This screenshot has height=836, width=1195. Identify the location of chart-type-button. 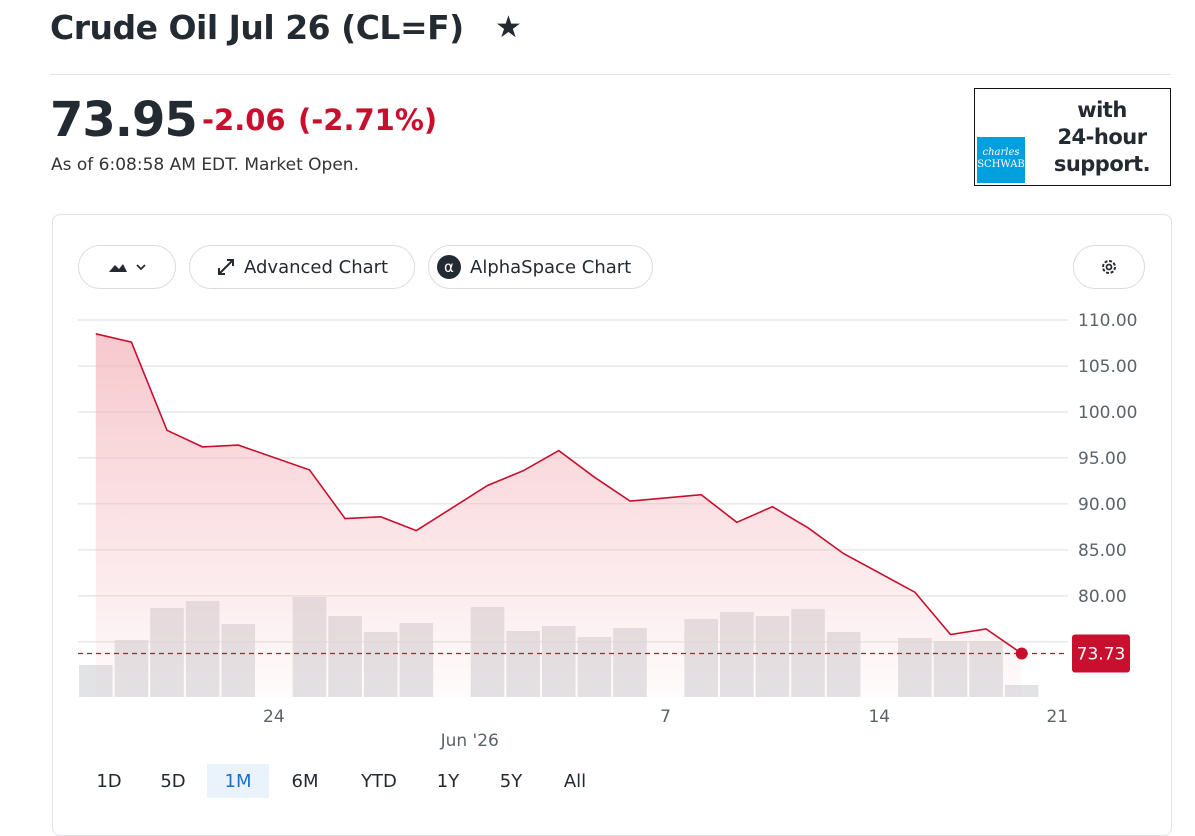
(127, 267).